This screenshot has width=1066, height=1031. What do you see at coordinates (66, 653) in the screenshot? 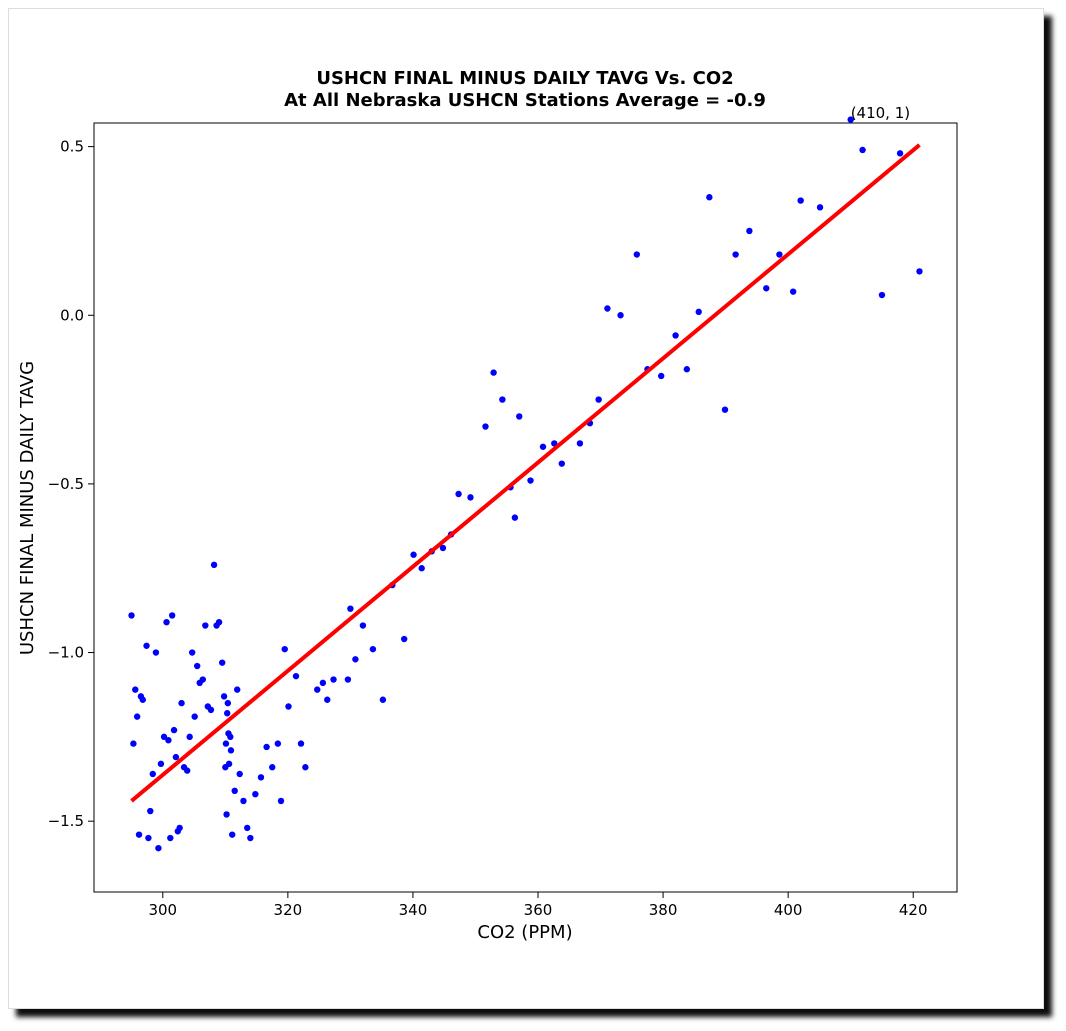
I see `y-tick-label: −1.0` at bounding box center [66, 653].